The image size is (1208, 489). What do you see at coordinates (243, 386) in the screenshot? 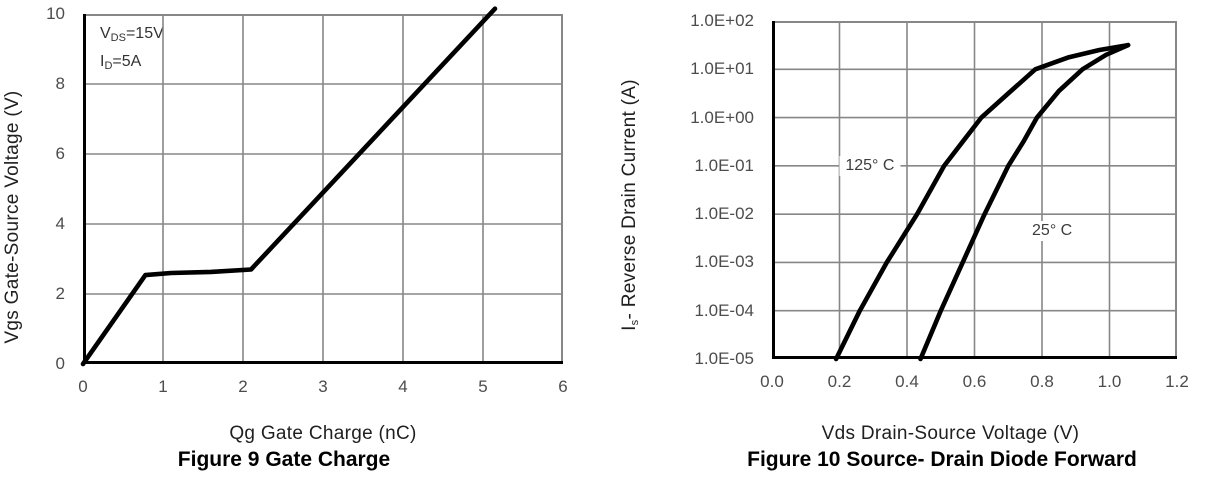
I see `x-tick-label: 2` at bounding box center [243, 386].